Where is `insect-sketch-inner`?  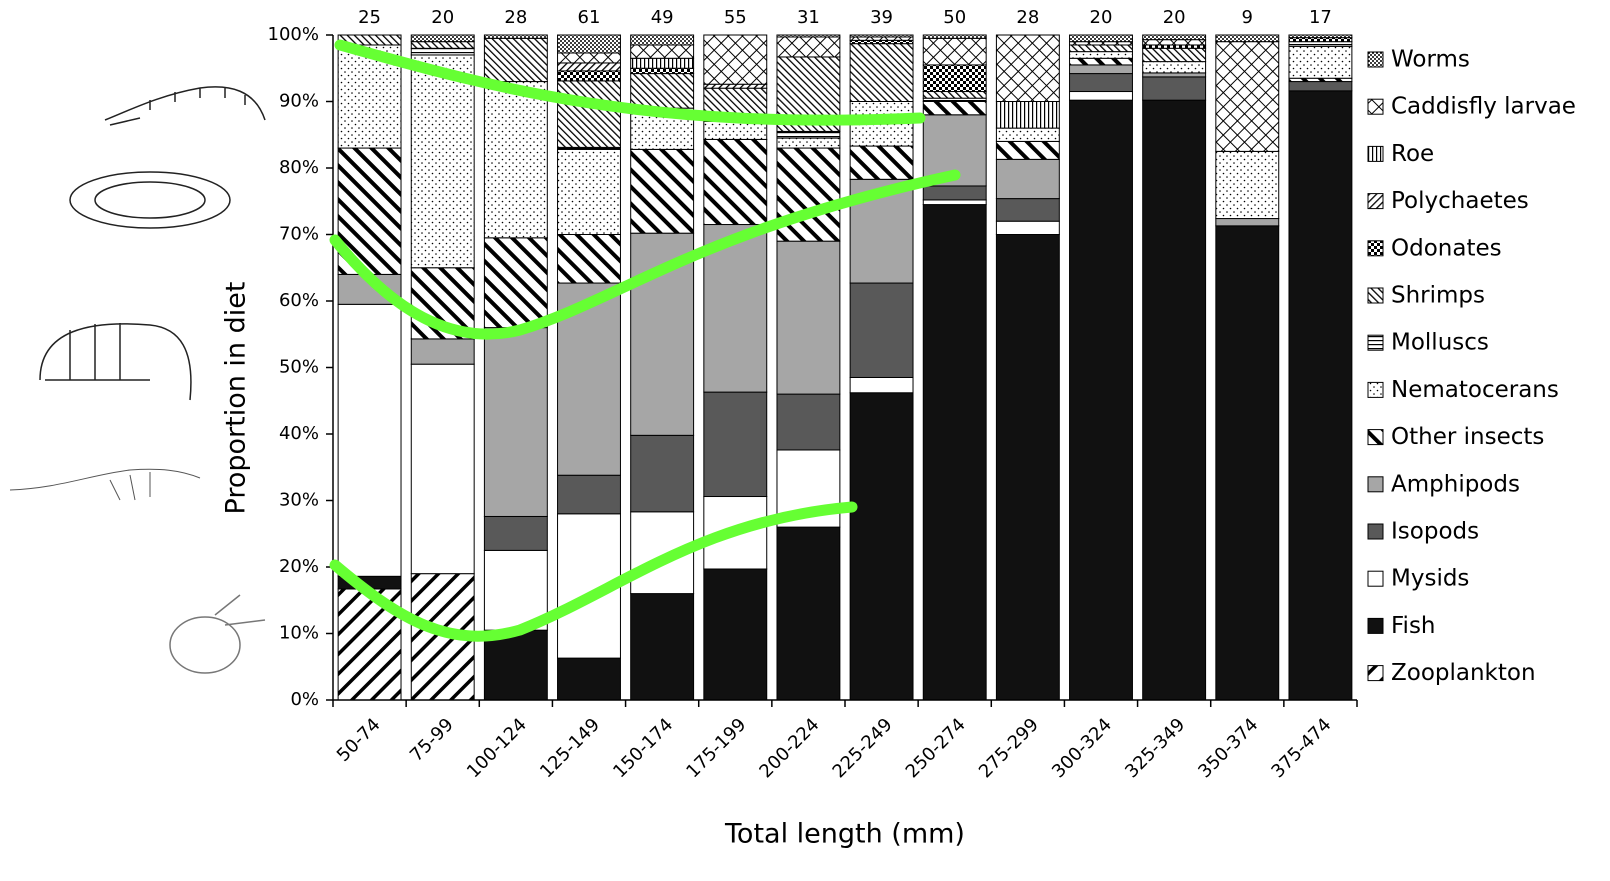 insect-sketch-inner is located at coordinates (150, 200).